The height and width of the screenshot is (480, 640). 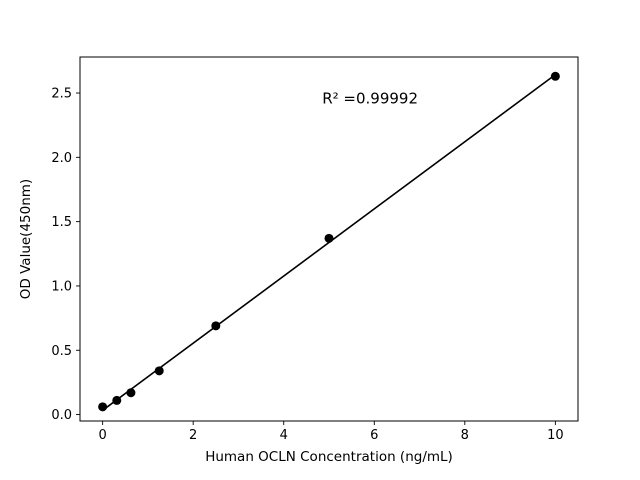 What do you see at coordinates (193, 435) in the screenshot?
I see `x-tick-label: 2` at bounding box center [193, 435].